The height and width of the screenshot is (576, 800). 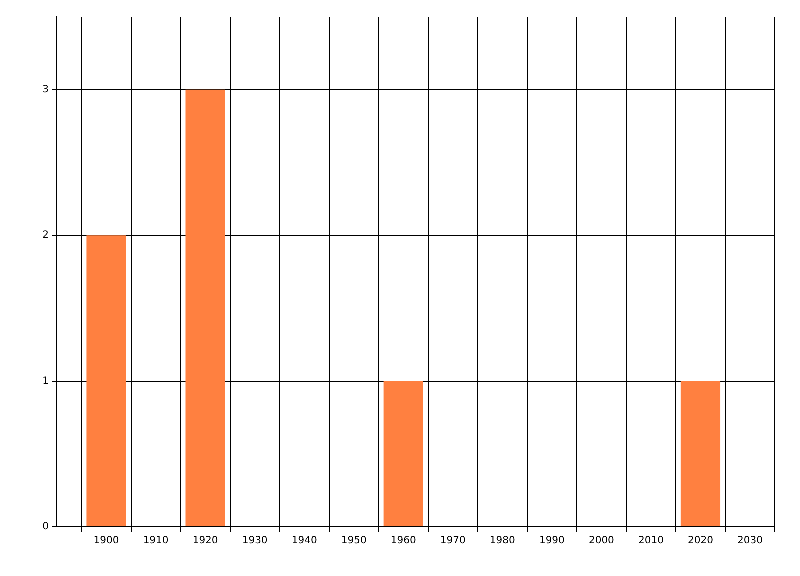 What do you see at coordinates (403, 541) in the screenshot?
I see `x-tick-label: 1960` at bounding box center [403, 541].